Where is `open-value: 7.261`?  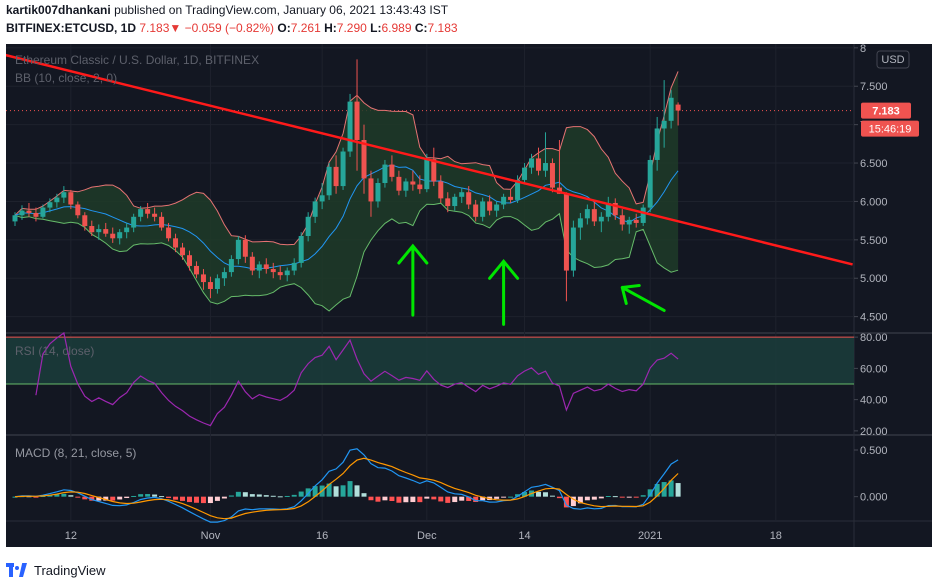 open-value: 7.261 is located at coordinates (305, 28).